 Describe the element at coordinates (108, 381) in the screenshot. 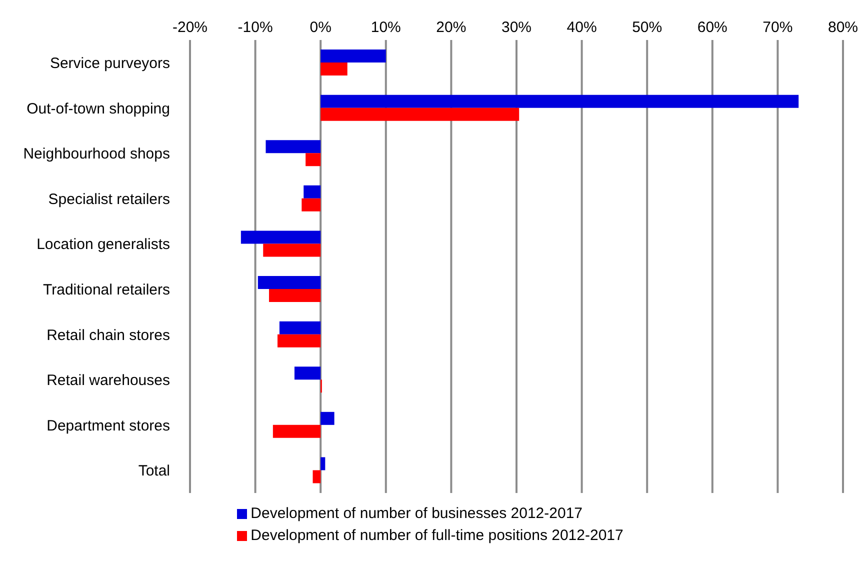

I see `y-tick-label: Retail warehouses` at that location.